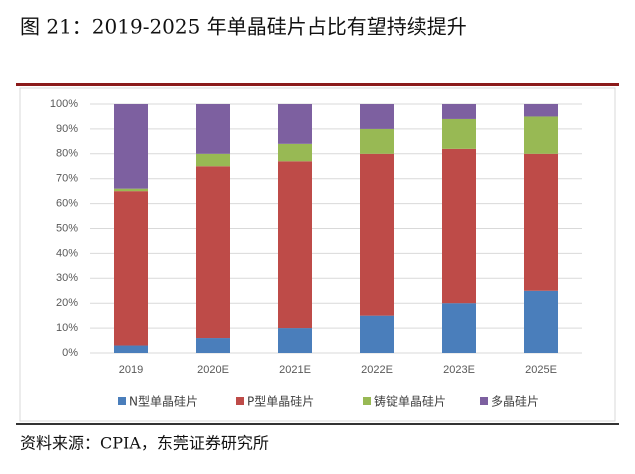 The width and height of the screenshot is (635, 474). Describe the element at coordinates (243, 27) in the screenshot. I see `chart-title: 图 21：2019-2025 年单晶硅片占比有望持续提升` at that location.